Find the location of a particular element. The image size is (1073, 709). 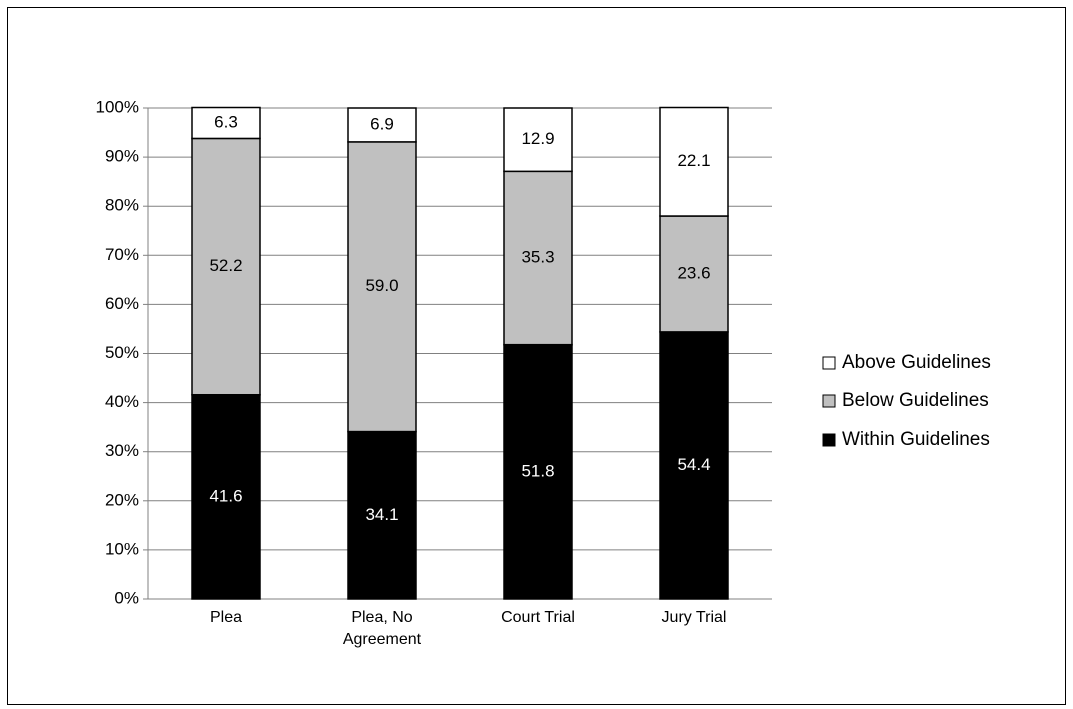

data-label: 12.9 is located at coordinates (537, 138).